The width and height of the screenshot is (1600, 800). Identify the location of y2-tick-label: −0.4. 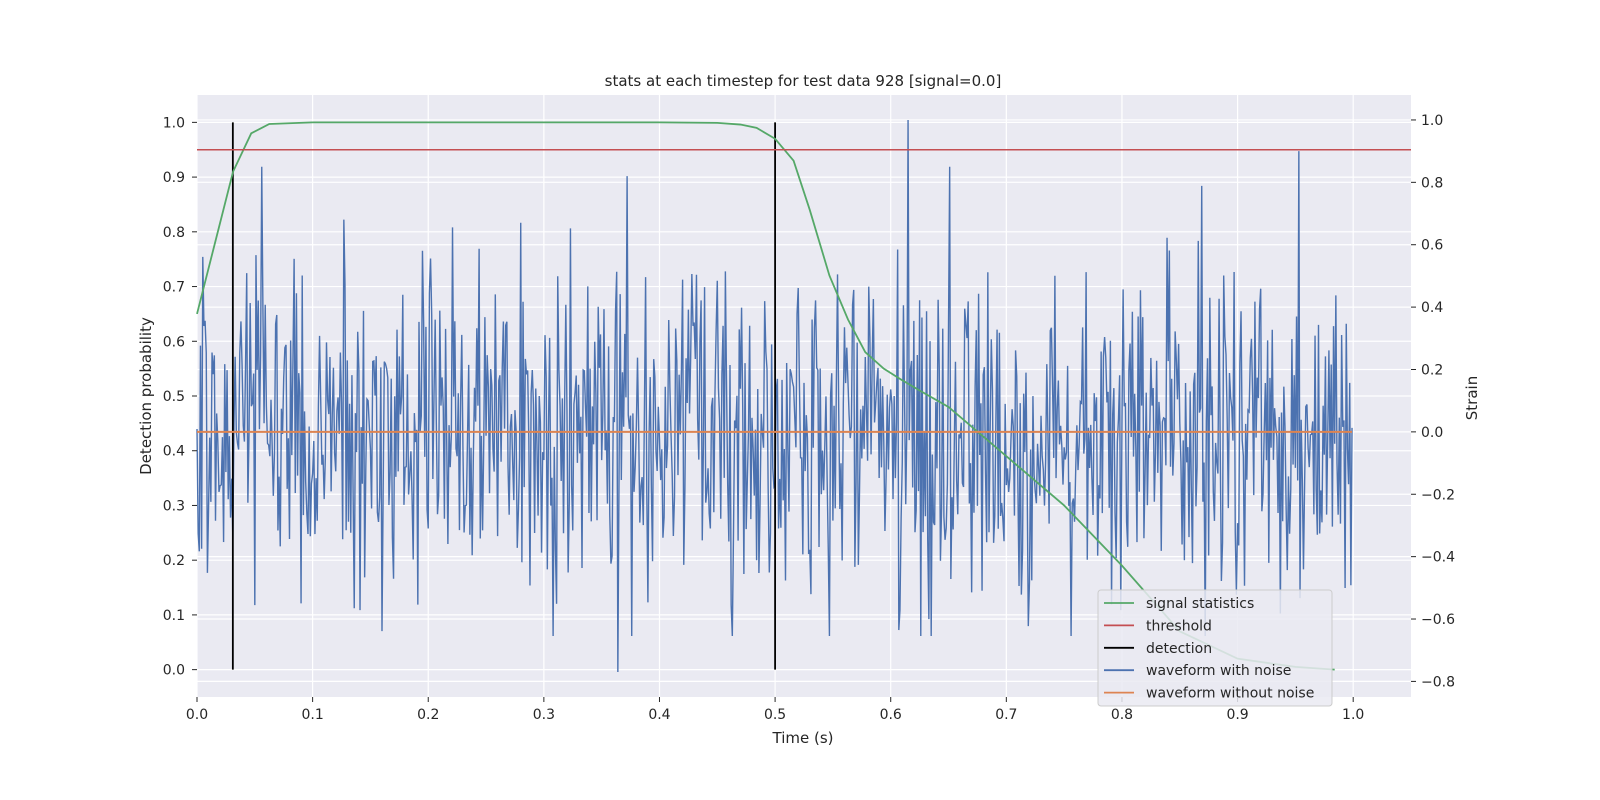
(1438, 558).